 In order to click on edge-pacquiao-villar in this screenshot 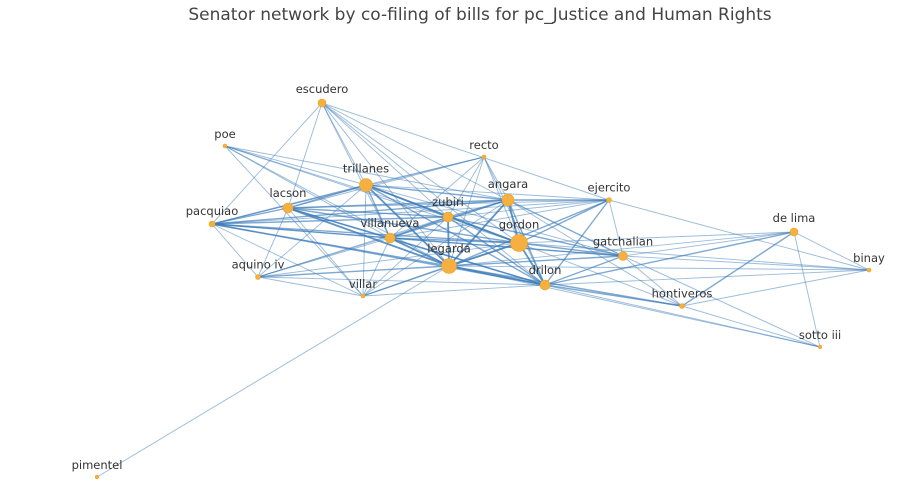, I will do `click(287, 260)`.